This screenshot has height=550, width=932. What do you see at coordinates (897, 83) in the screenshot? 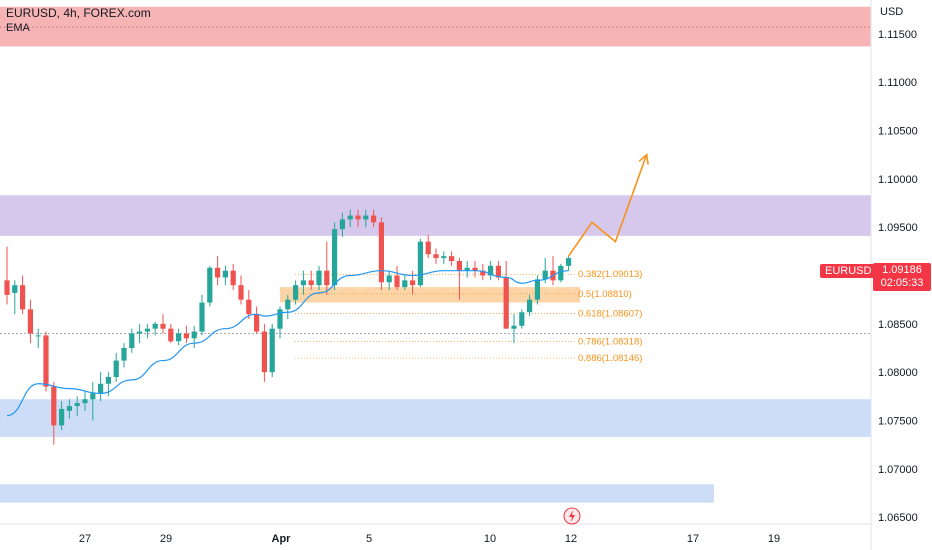
I see `price-tick: 1.11000` at bounding box center [897, 83].